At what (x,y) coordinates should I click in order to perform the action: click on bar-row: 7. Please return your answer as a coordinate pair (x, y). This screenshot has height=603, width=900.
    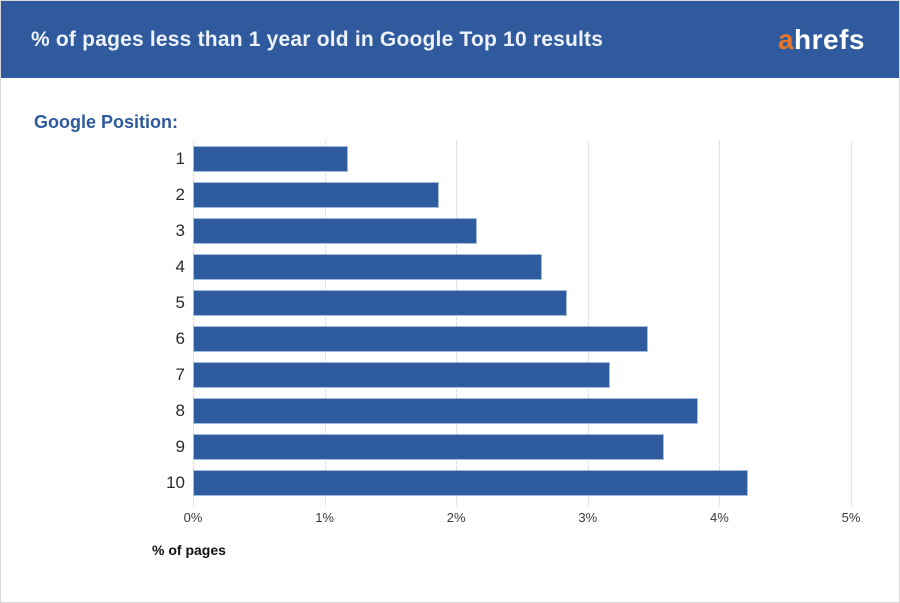
    Looking at the image, I should click on (491, 375).